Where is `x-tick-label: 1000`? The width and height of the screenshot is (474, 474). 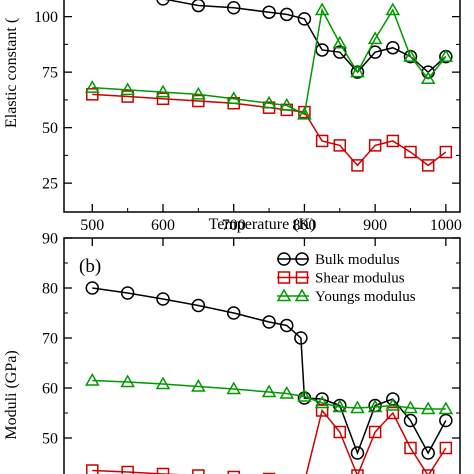
x-tick-label: 1000 is located at coordinates (446, 225).